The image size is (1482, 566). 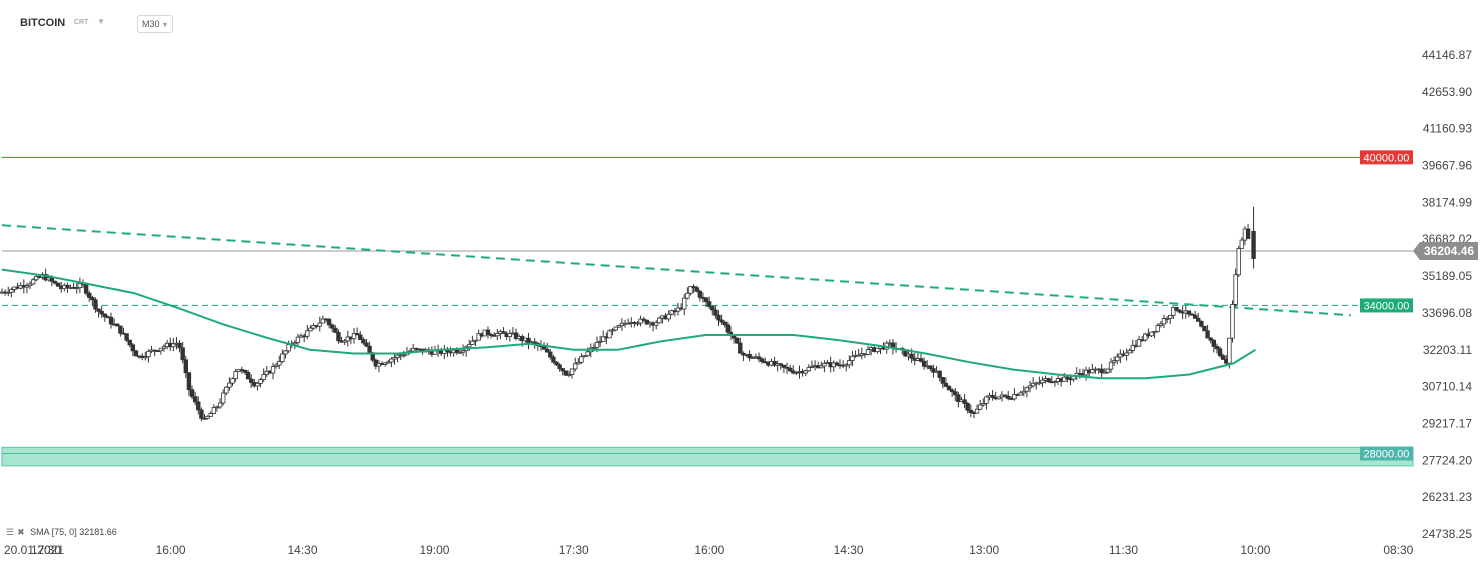 What do you see at coordinates (40, 532) in the screenshot?
I see `indicator-name: SMA` at bounding box center [40, 532].